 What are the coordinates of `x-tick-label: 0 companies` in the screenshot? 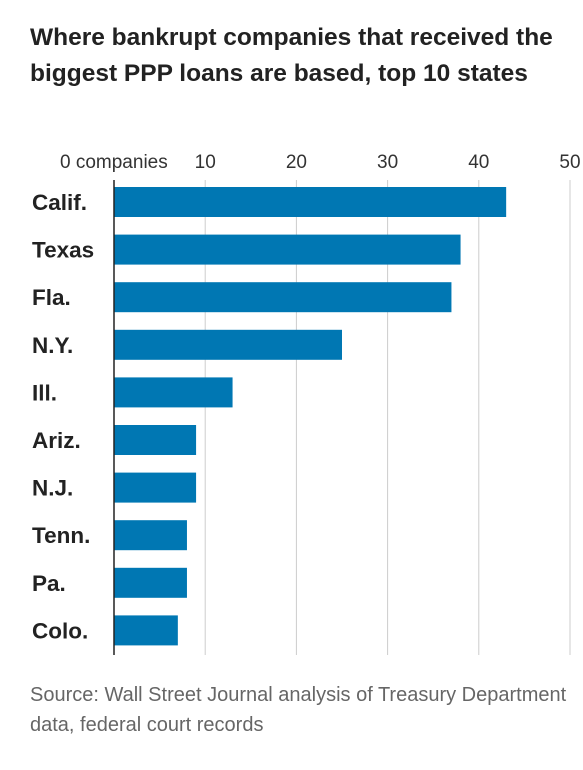 It's located at (114, 162).